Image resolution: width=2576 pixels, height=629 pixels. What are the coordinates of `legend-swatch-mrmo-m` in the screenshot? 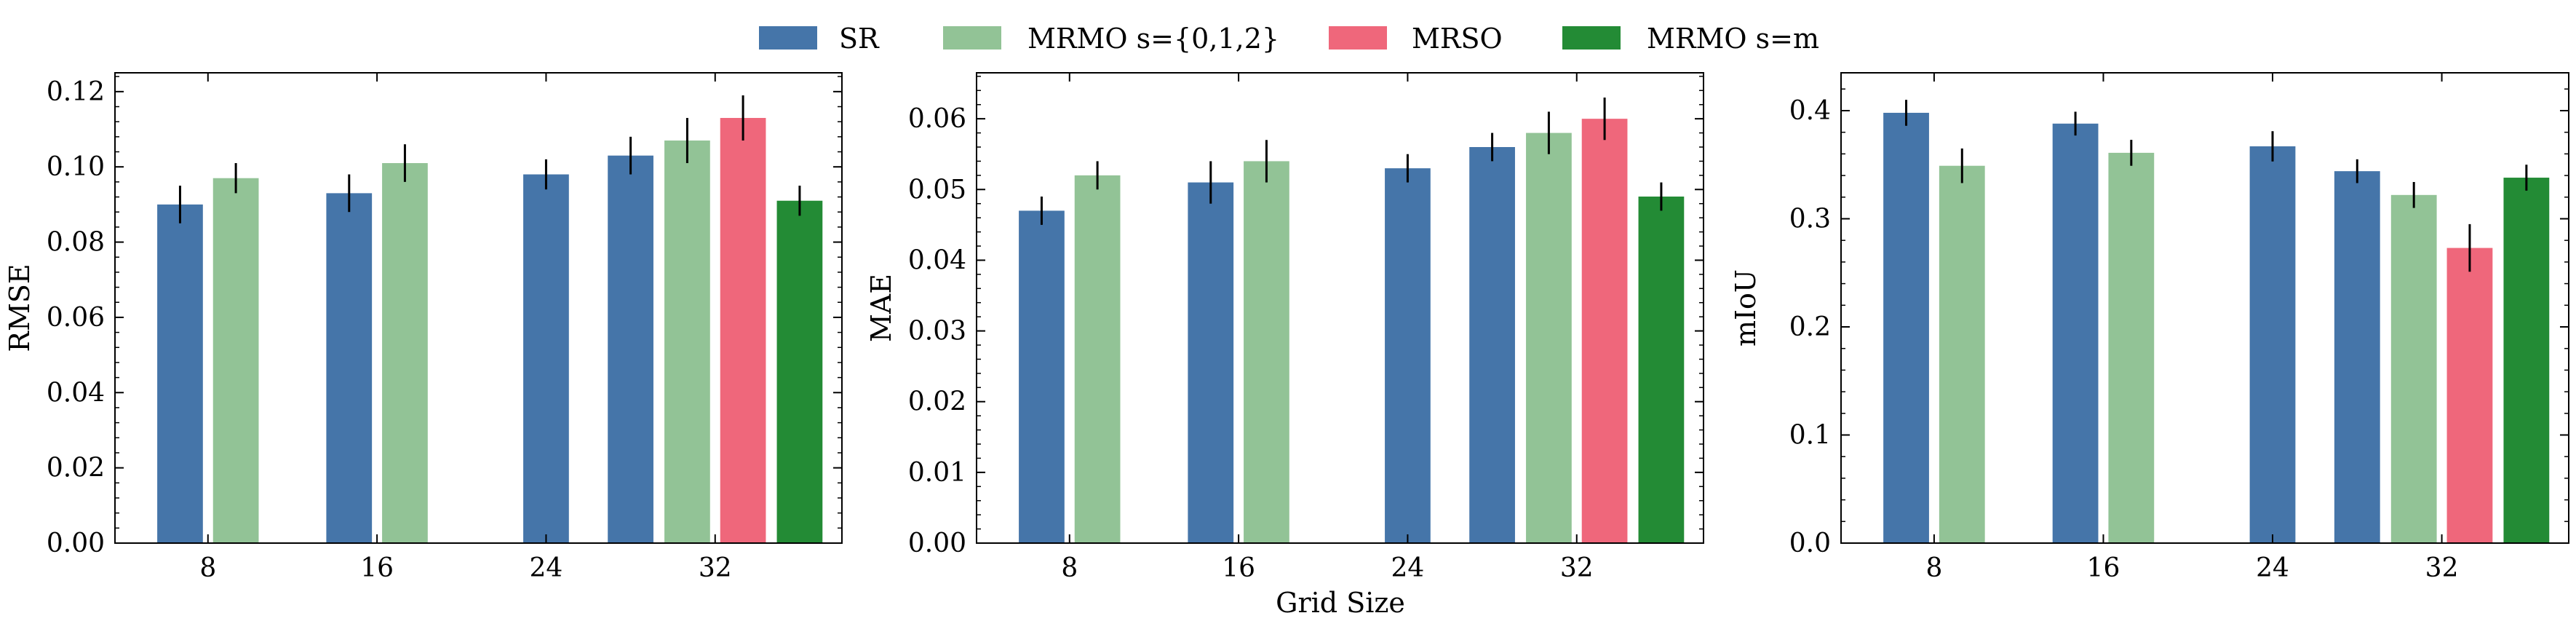 It's located at (1591, 38).